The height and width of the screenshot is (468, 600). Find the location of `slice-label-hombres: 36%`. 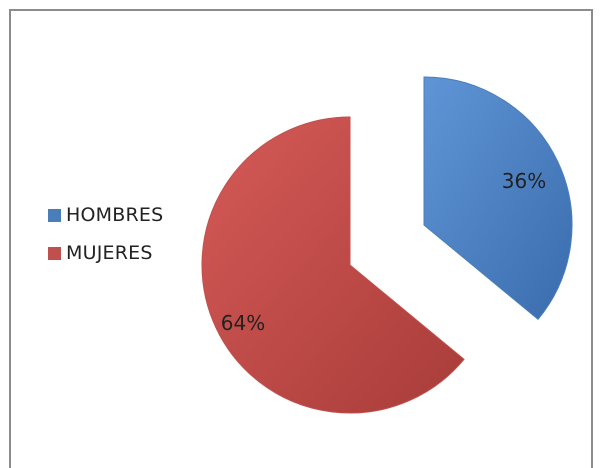

slice-label-hombres: 36% is located at coordinates (524, 181).